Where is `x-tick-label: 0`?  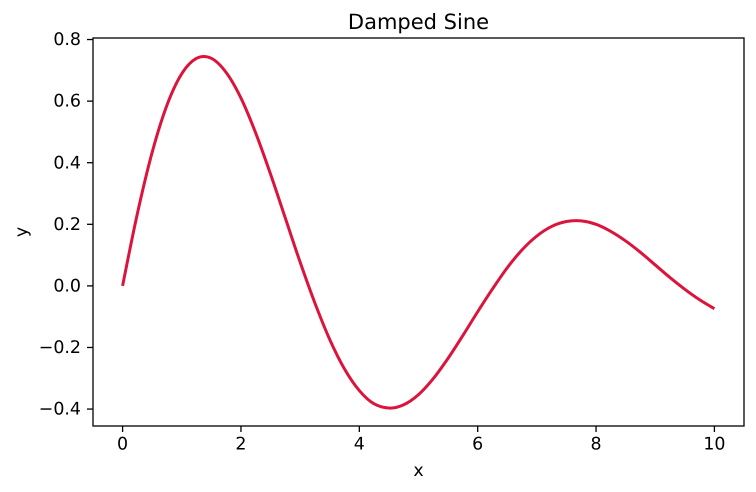
x-tick-label: 0 is located at coordinates (122, 444).